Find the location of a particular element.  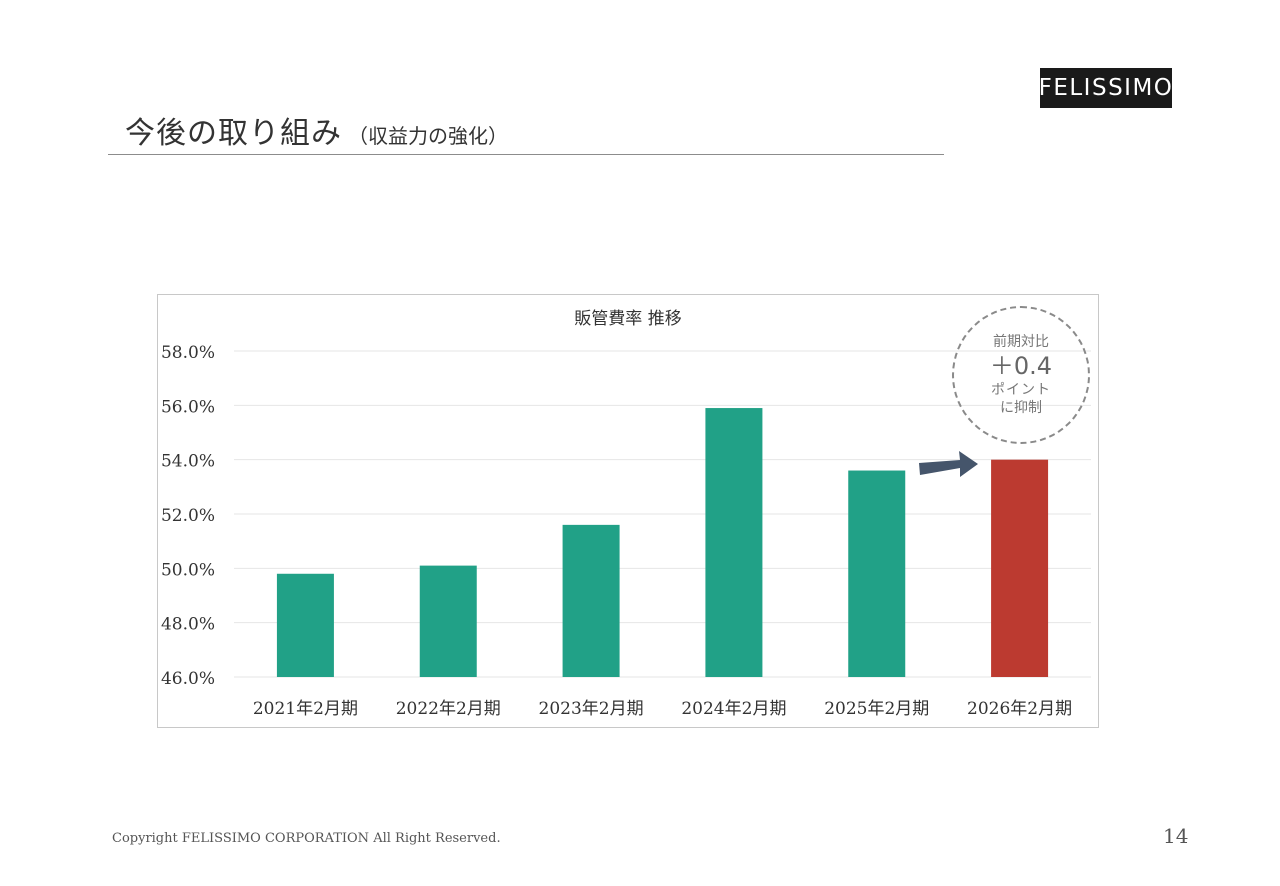

x-tick-label: 2025年2月期 is located at coordinates (876, 709).